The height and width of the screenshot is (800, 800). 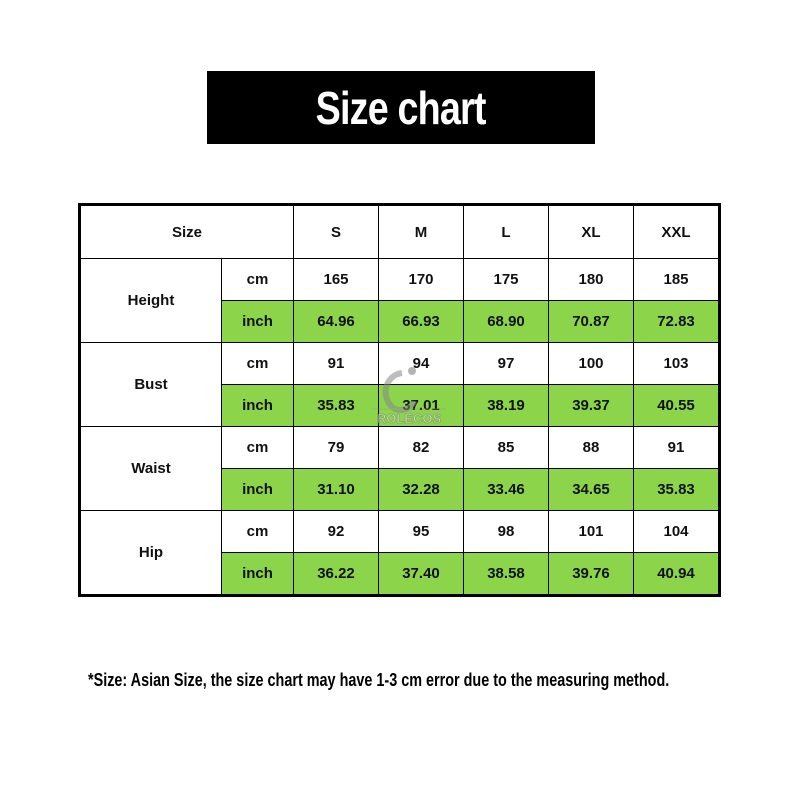 What do you see at coordinates (591, 321) in the screenshot?
I see `inch-value: 70.87` at bounding box center [591, 321].